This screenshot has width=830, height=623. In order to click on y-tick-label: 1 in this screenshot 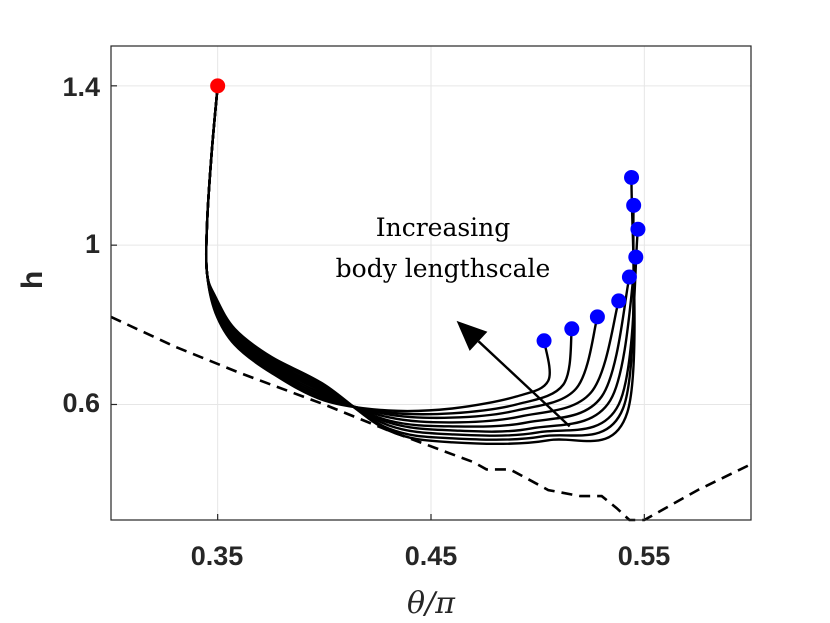, I will do `click(92, 244)`.